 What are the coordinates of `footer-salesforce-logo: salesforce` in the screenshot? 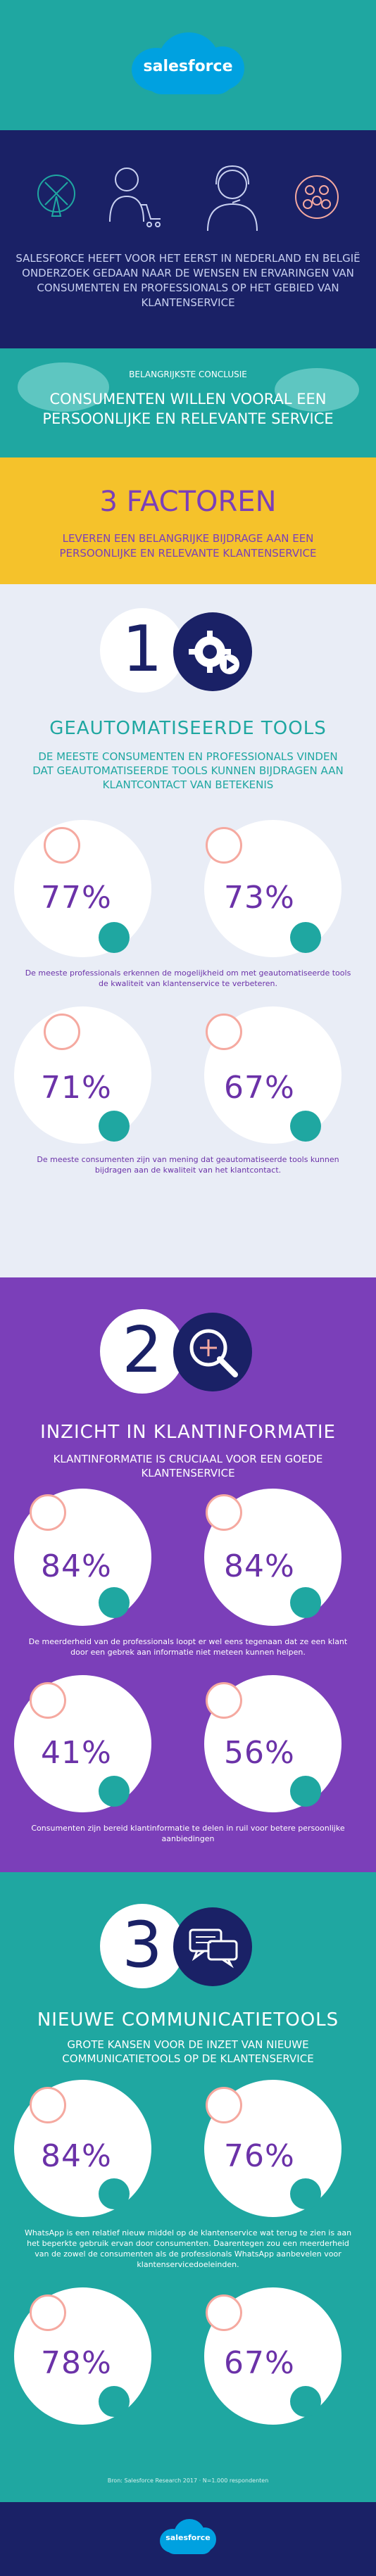 It's located at (188, 2537).